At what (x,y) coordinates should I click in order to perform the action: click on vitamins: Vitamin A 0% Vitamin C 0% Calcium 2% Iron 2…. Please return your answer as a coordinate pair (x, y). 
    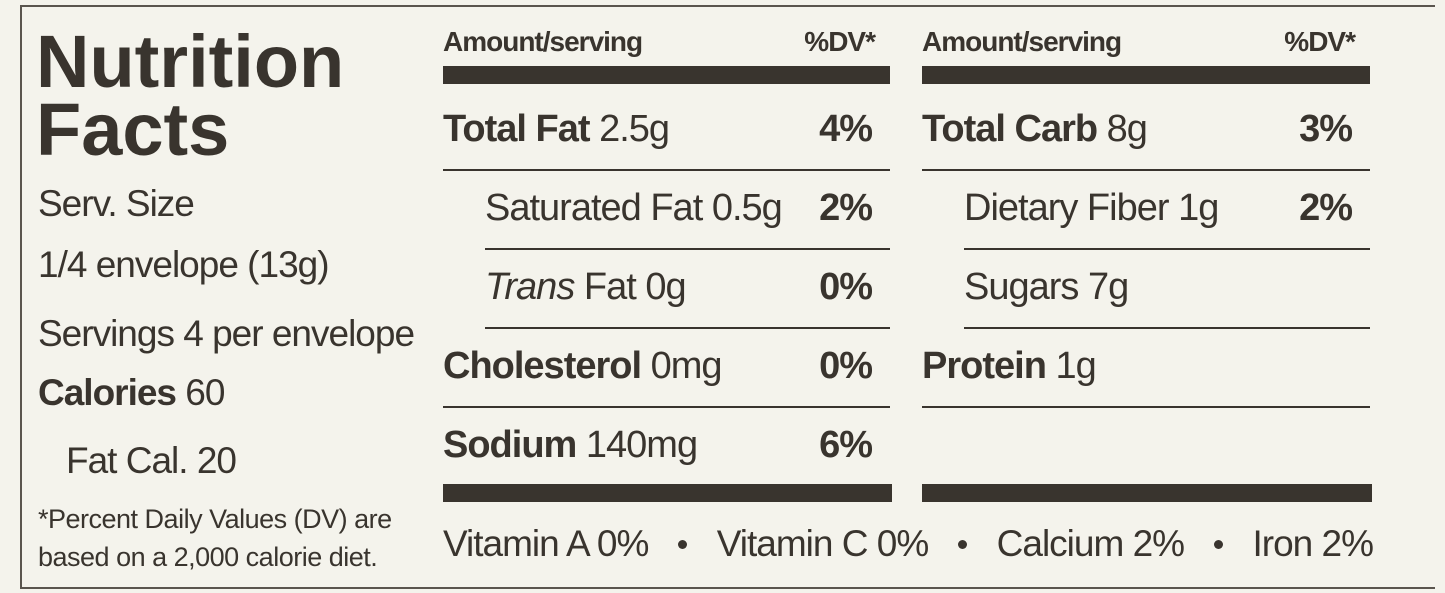
    Looking at the image, I should click on (908, 544).